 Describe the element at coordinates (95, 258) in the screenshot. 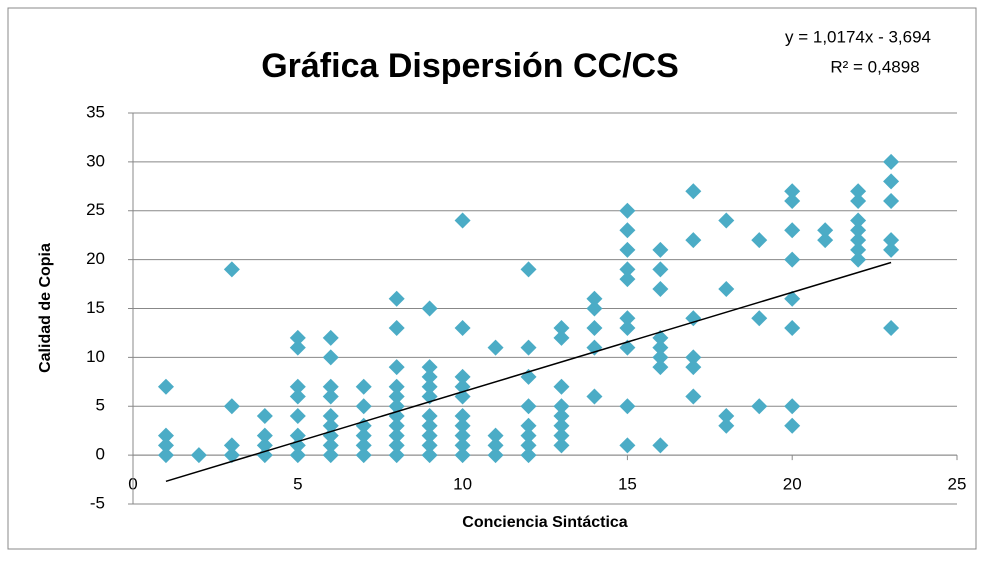

I see `y-tick-label: 20` at that location.